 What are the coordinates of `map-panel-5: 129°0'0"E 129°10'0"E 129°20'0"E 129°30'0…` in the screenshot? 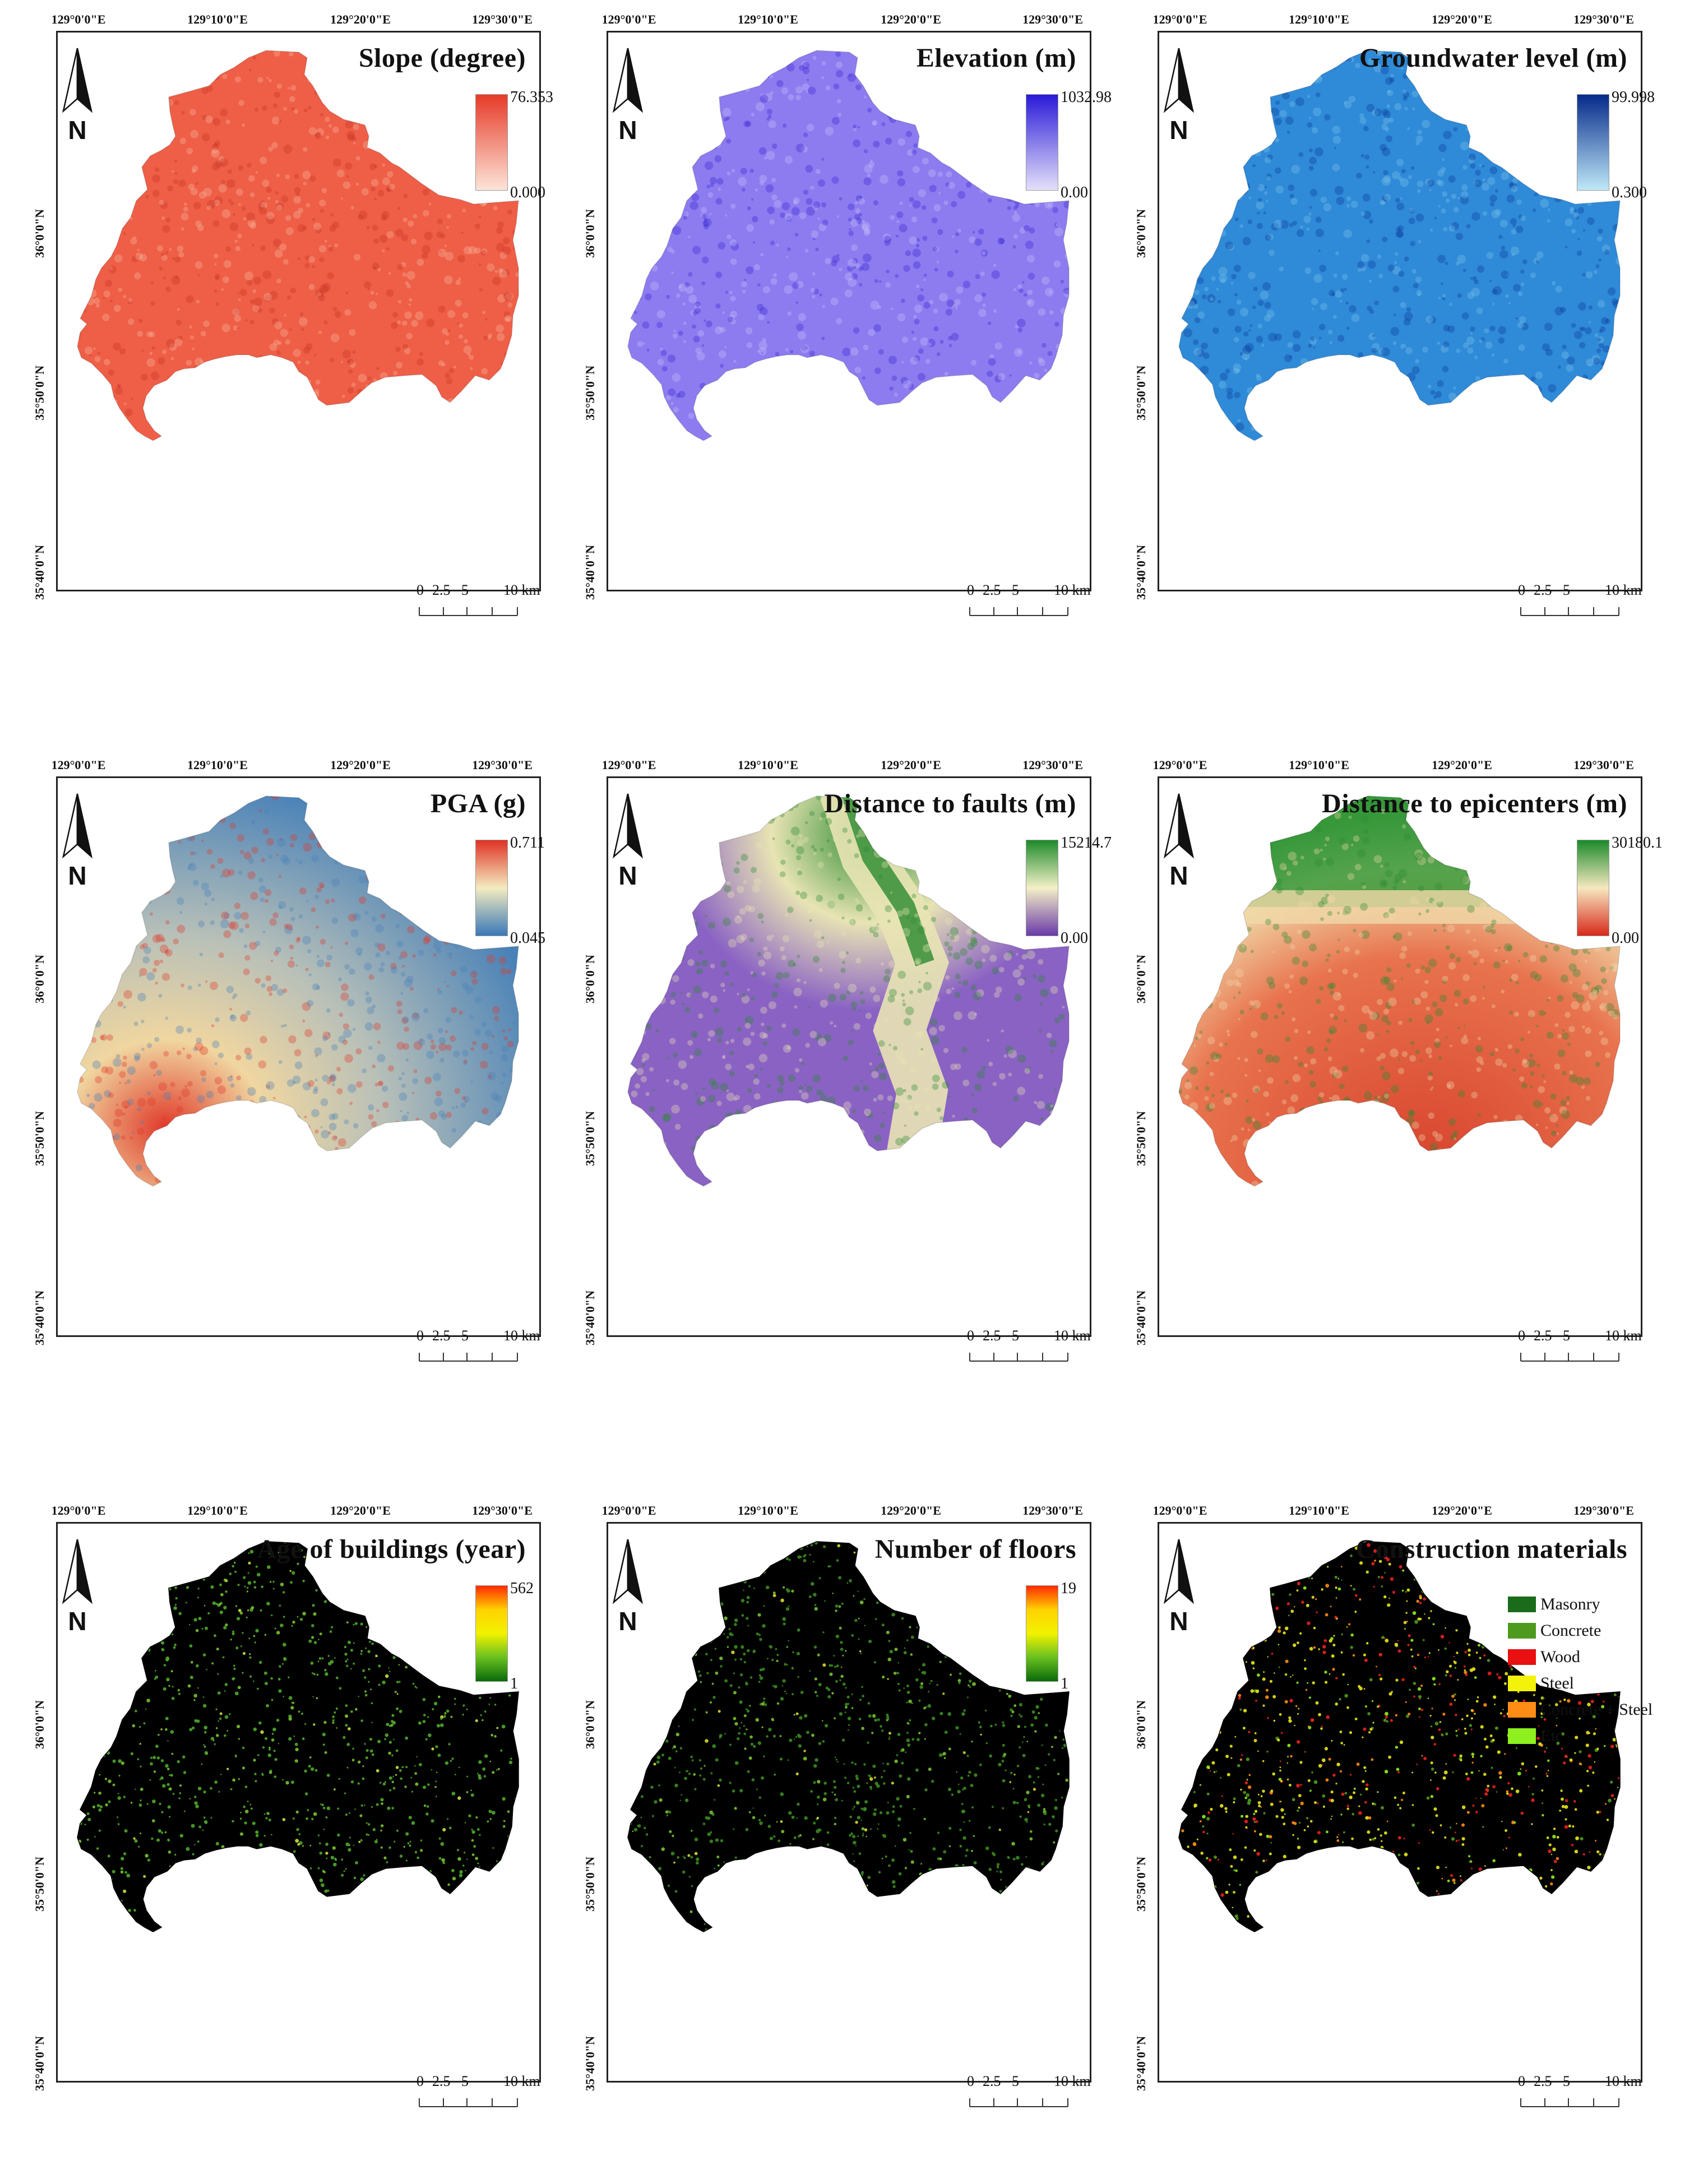 It's located at (845, 1064).